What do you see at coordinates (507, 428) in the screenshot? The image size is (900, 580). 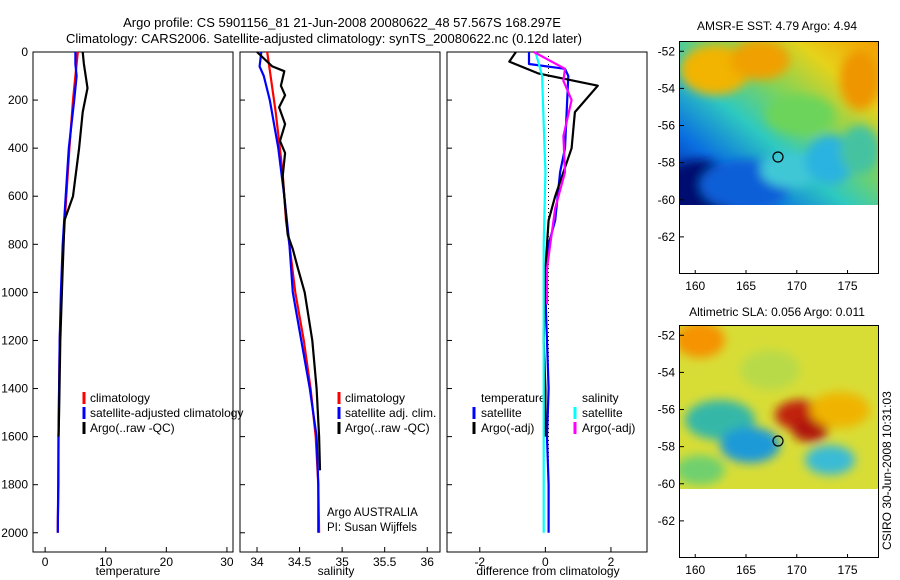 I see `legend-label-temp-argo: Argo(-adj)` at bounding box center [507, 428].